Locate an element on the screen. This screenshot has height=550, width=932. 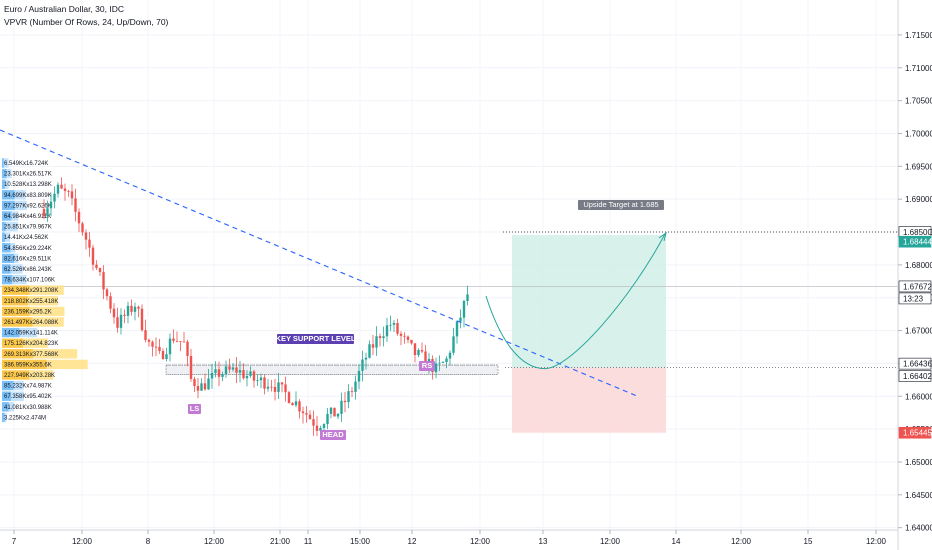
vp-label: 14.41Kx24.562K is located at coordinates (26, 238).